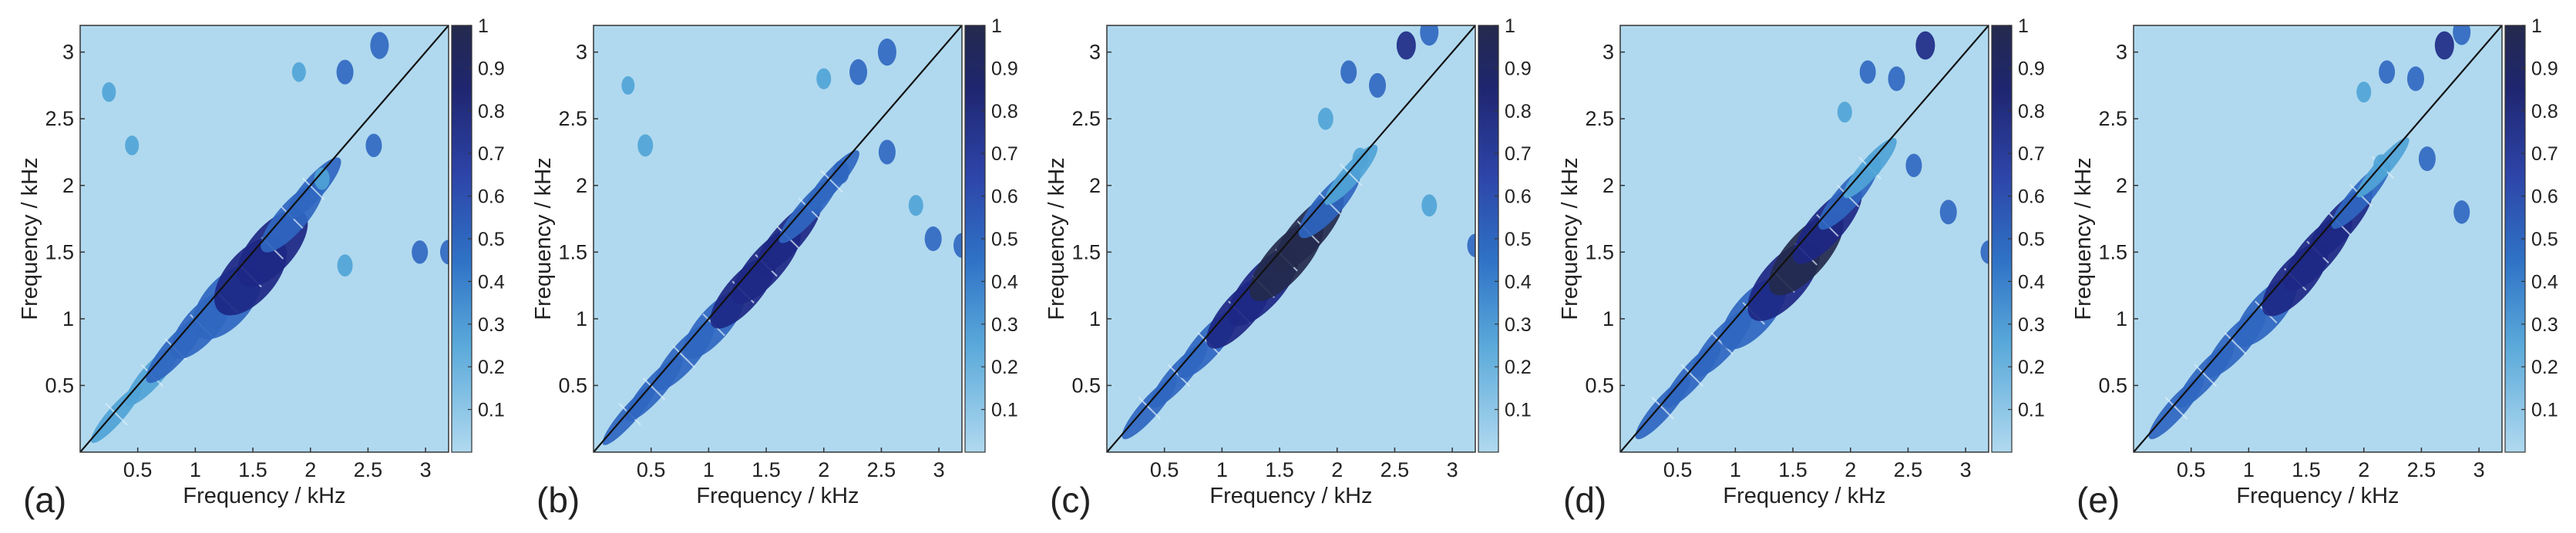  I want to click on panel-label: (a), so click(44, 500).